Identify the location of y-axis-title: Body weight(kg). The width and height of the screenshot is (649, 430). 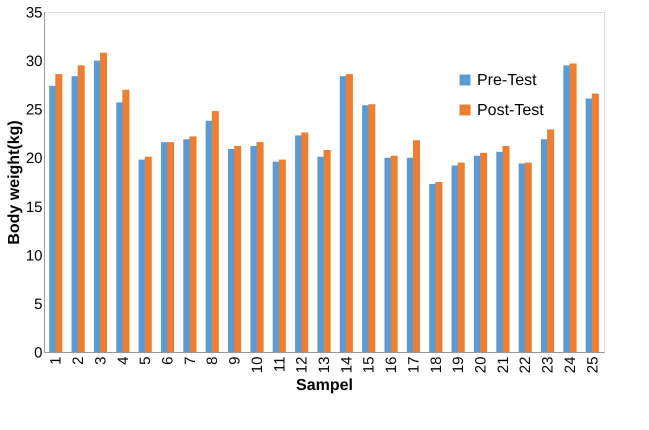
(14, 182).